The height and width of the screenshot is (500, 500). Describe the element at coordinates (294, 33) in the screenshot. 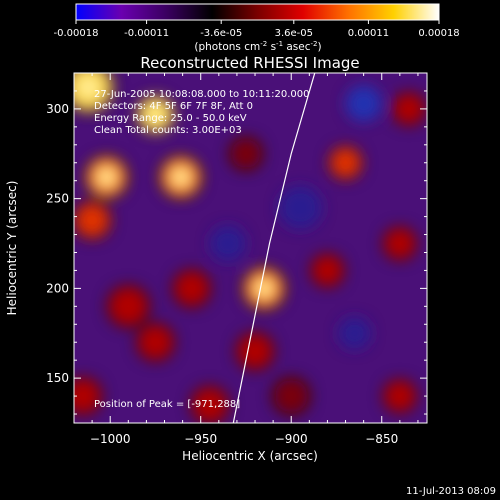

I see `colorbar-tick-label: 3.6e-05` at that location.